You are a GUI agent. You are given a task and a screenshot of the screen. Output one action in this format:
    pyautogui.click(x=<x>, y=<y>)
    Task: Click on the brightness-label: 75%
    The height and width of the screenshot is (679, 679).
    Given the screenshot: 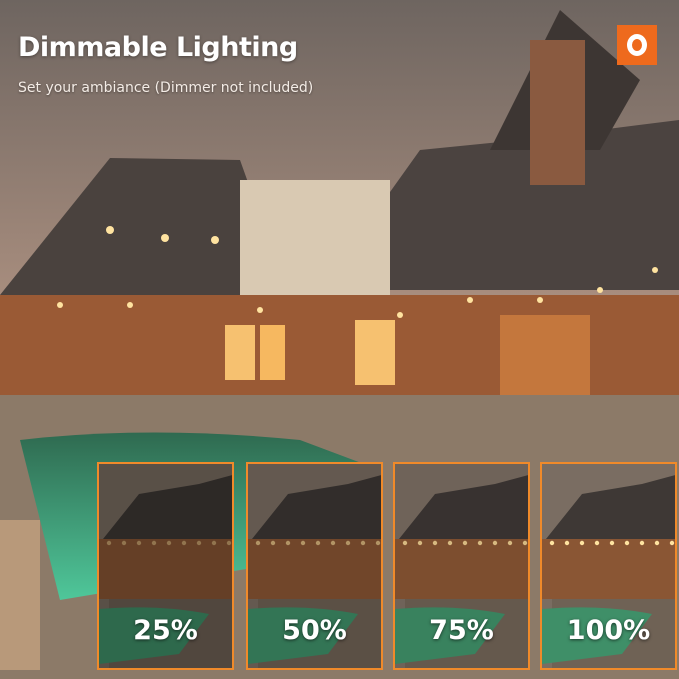 What is the action you would take?
    pyautogui.click(x=461, y=630)
    